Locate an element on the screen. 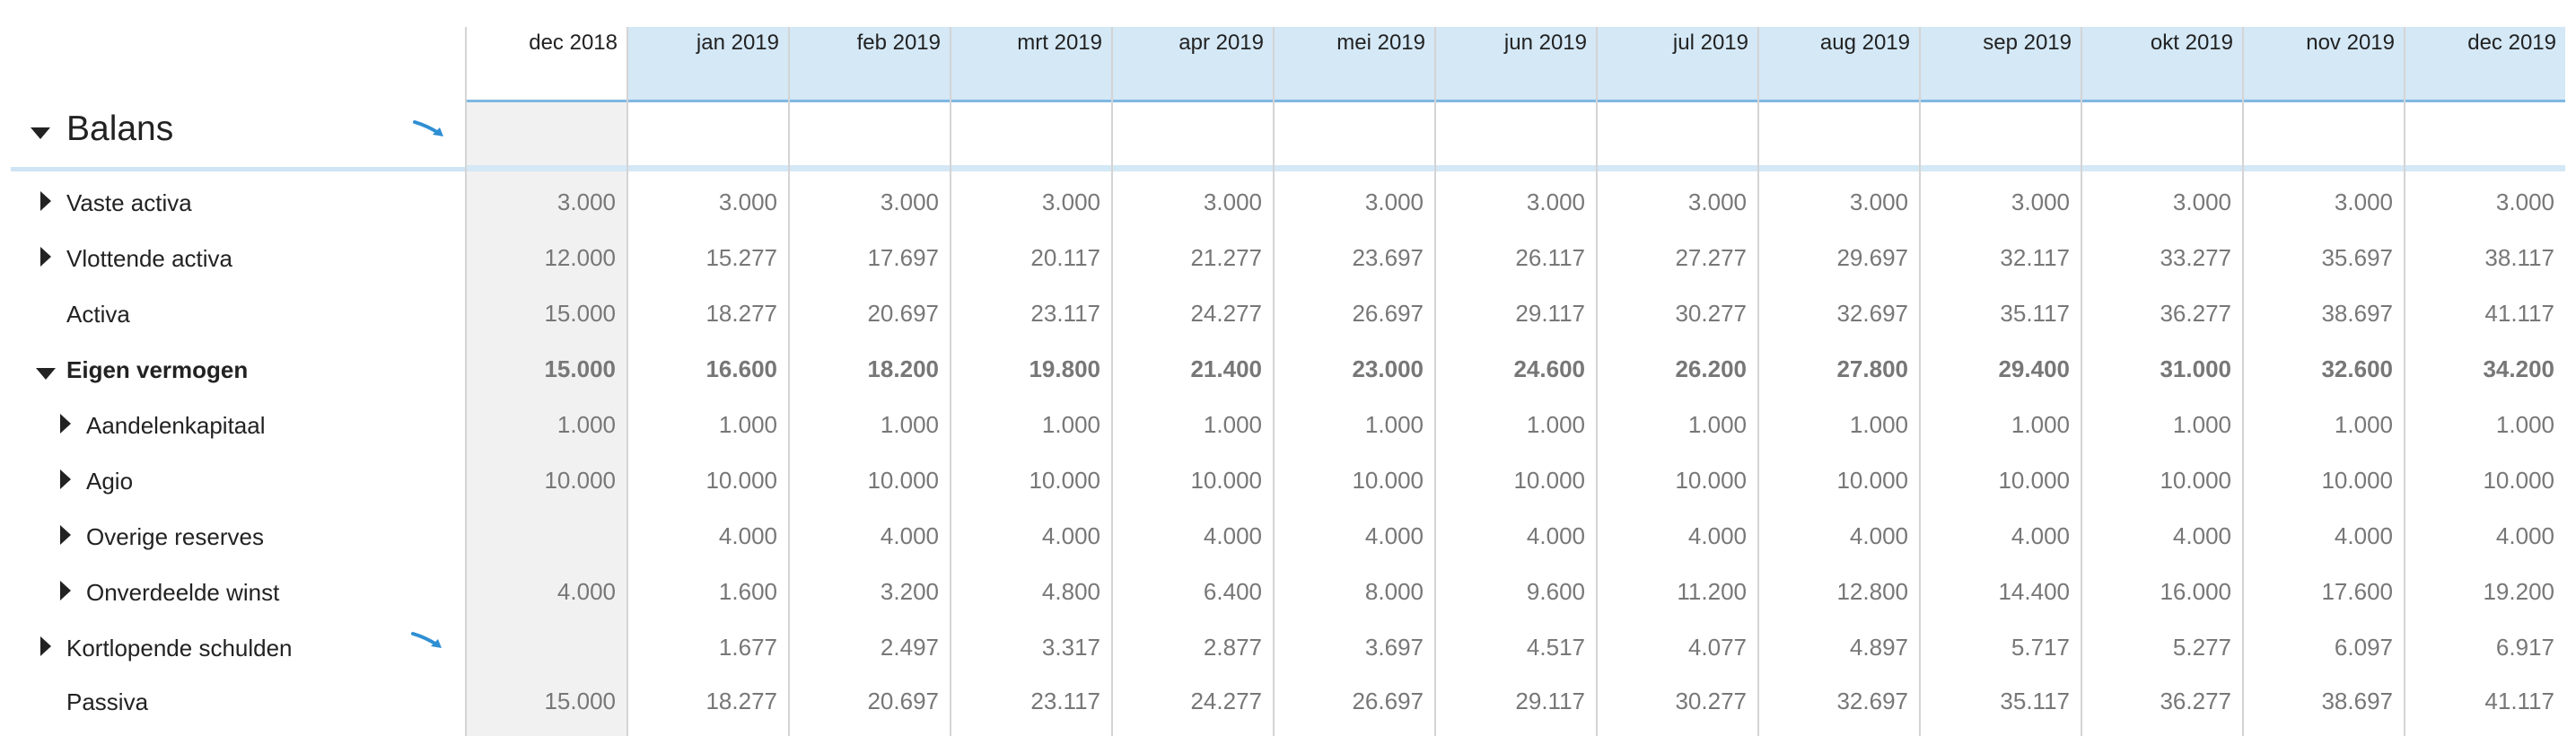 The width and height of the screenshot is (2576, 736). value-cell: 3.200 is located at coordinates (909, 591).